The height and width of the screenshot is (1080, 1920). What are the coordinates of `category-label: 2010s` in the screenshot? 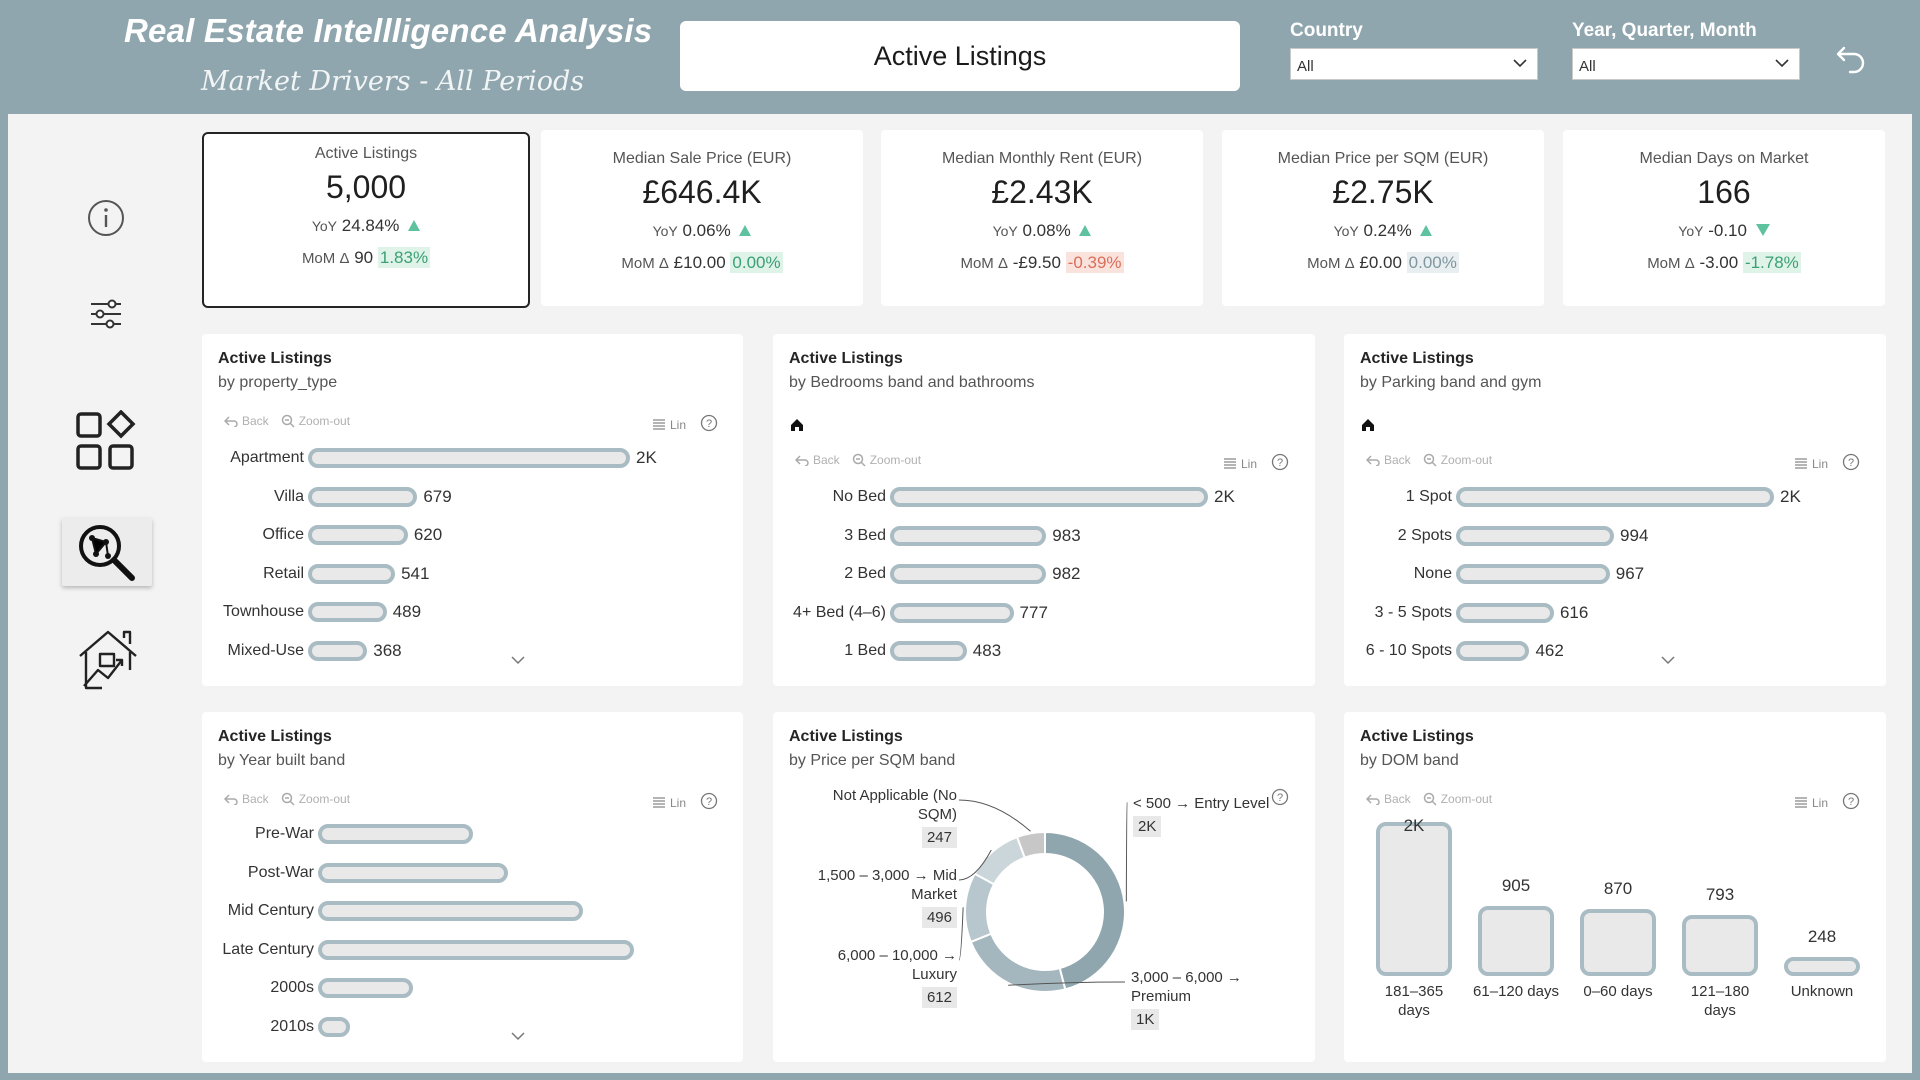 It's located at (292, 1026).